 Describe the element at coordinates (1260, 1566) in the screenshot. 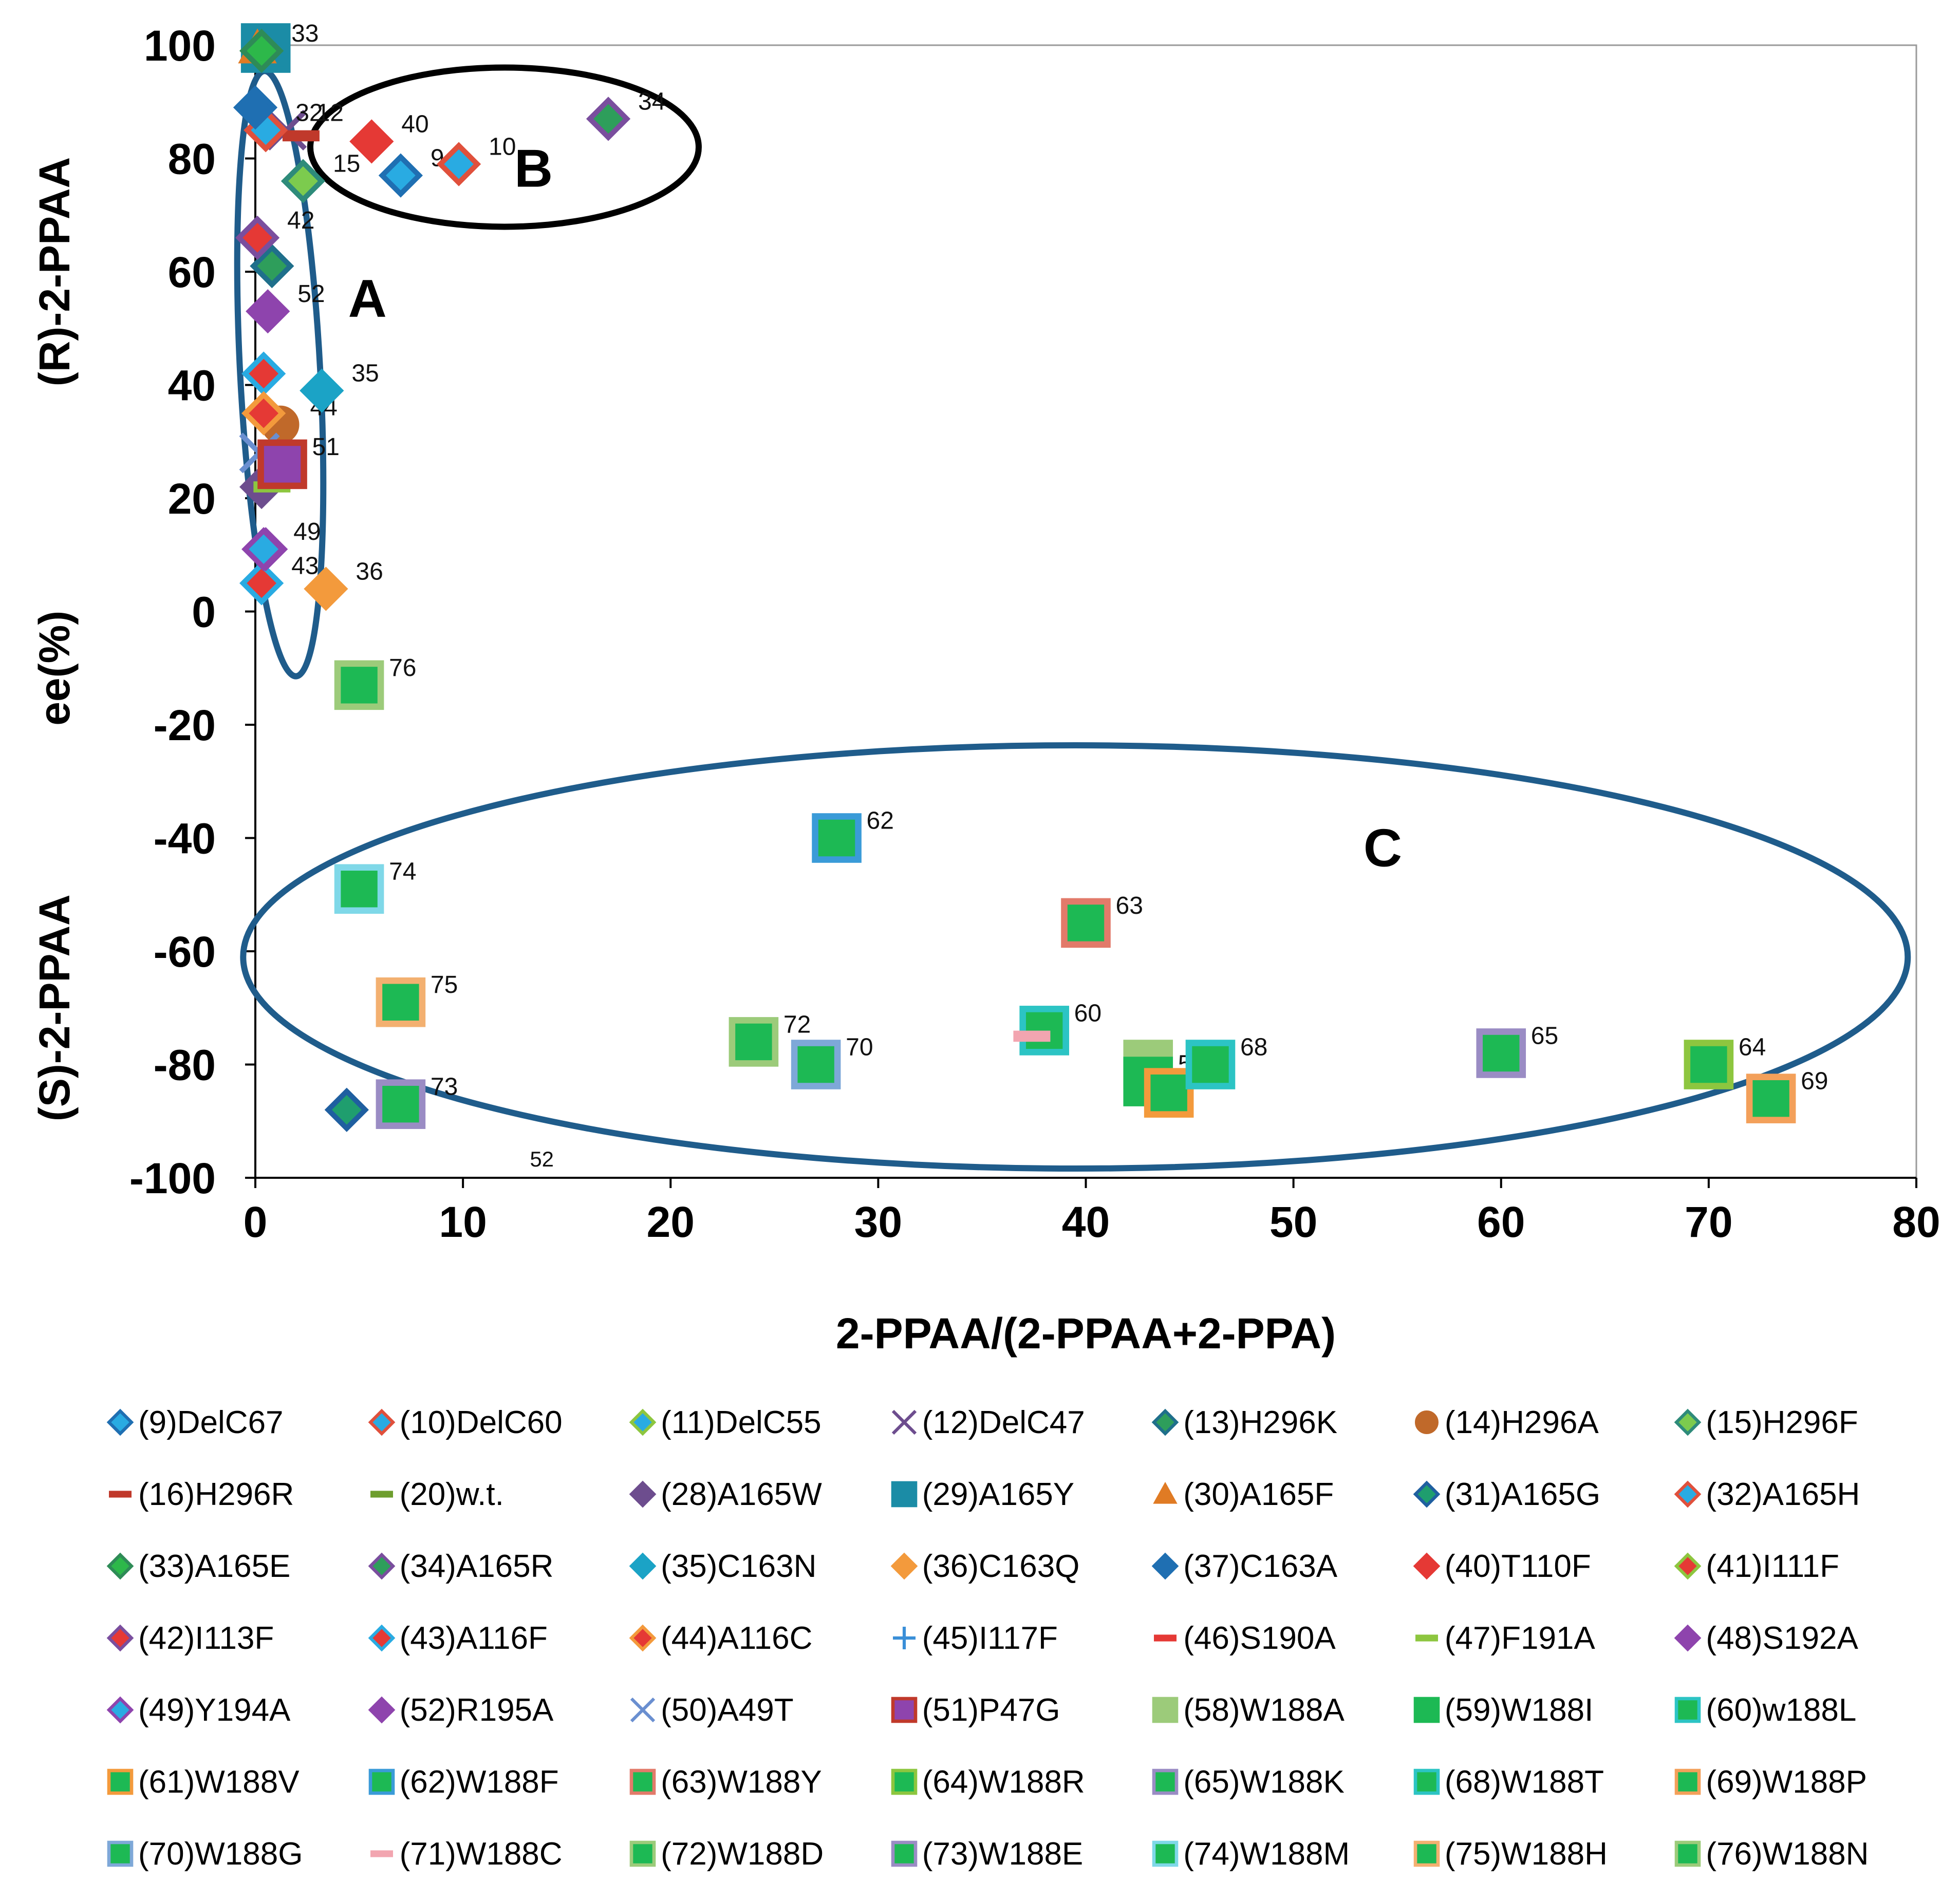

I see `legend-label: (37)C163A` at that location.